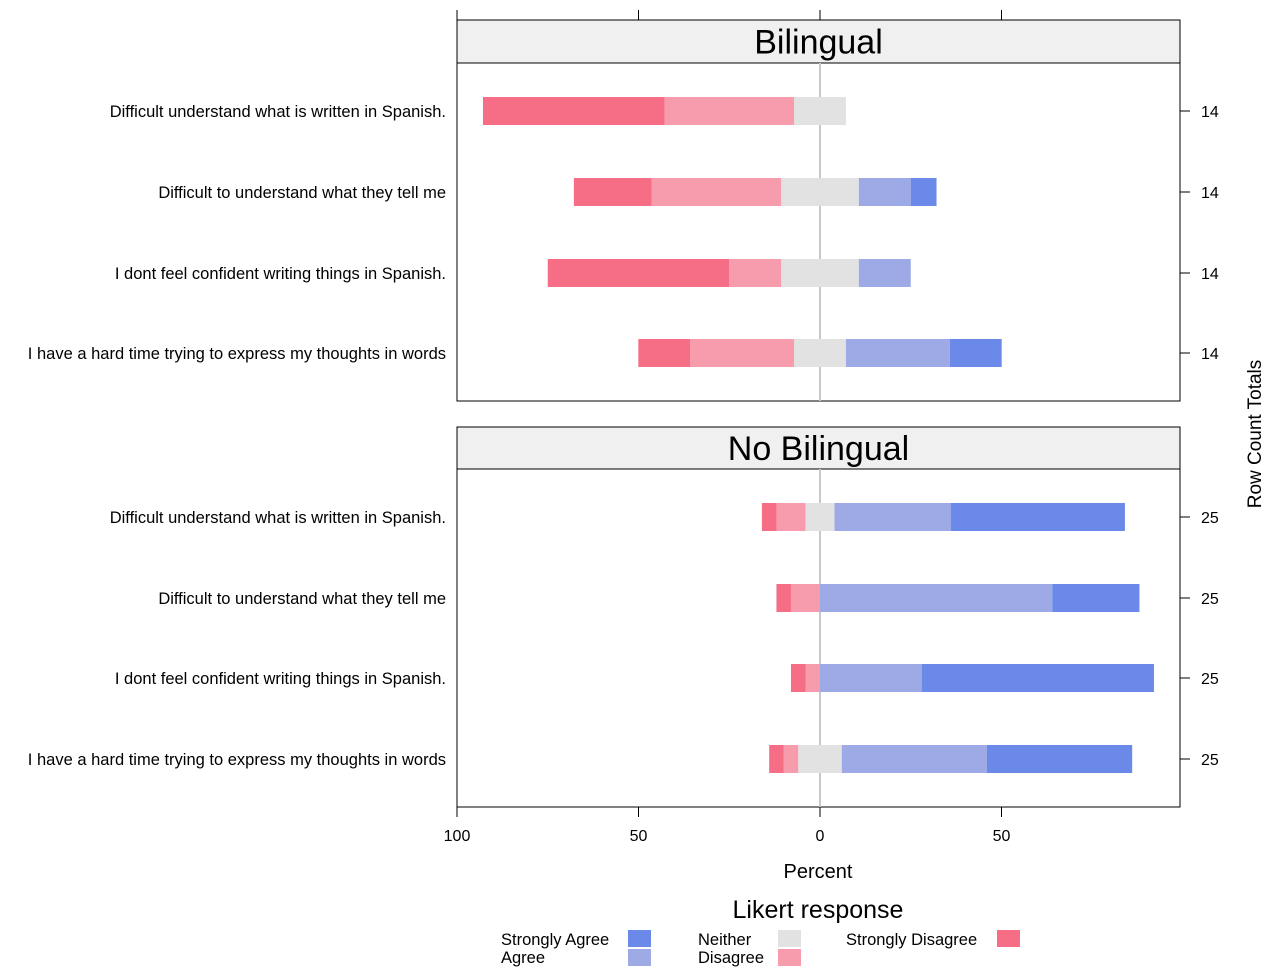 This screenshot has height=967, width=1272. Describe the element at coordinates (523, 958) in the screenshot. I see `legend-label-agree: Agree` at that location.